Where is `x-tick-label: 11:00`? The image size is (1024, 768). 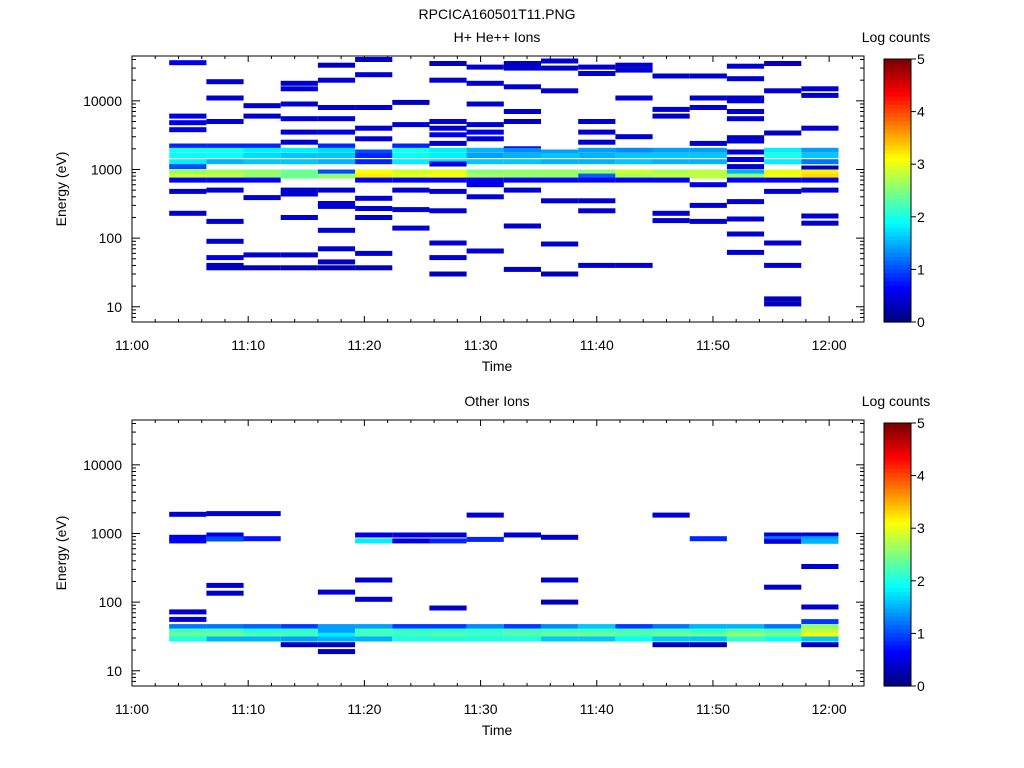
x-tick-label: 11:00 is located at coordinates (132, 345).